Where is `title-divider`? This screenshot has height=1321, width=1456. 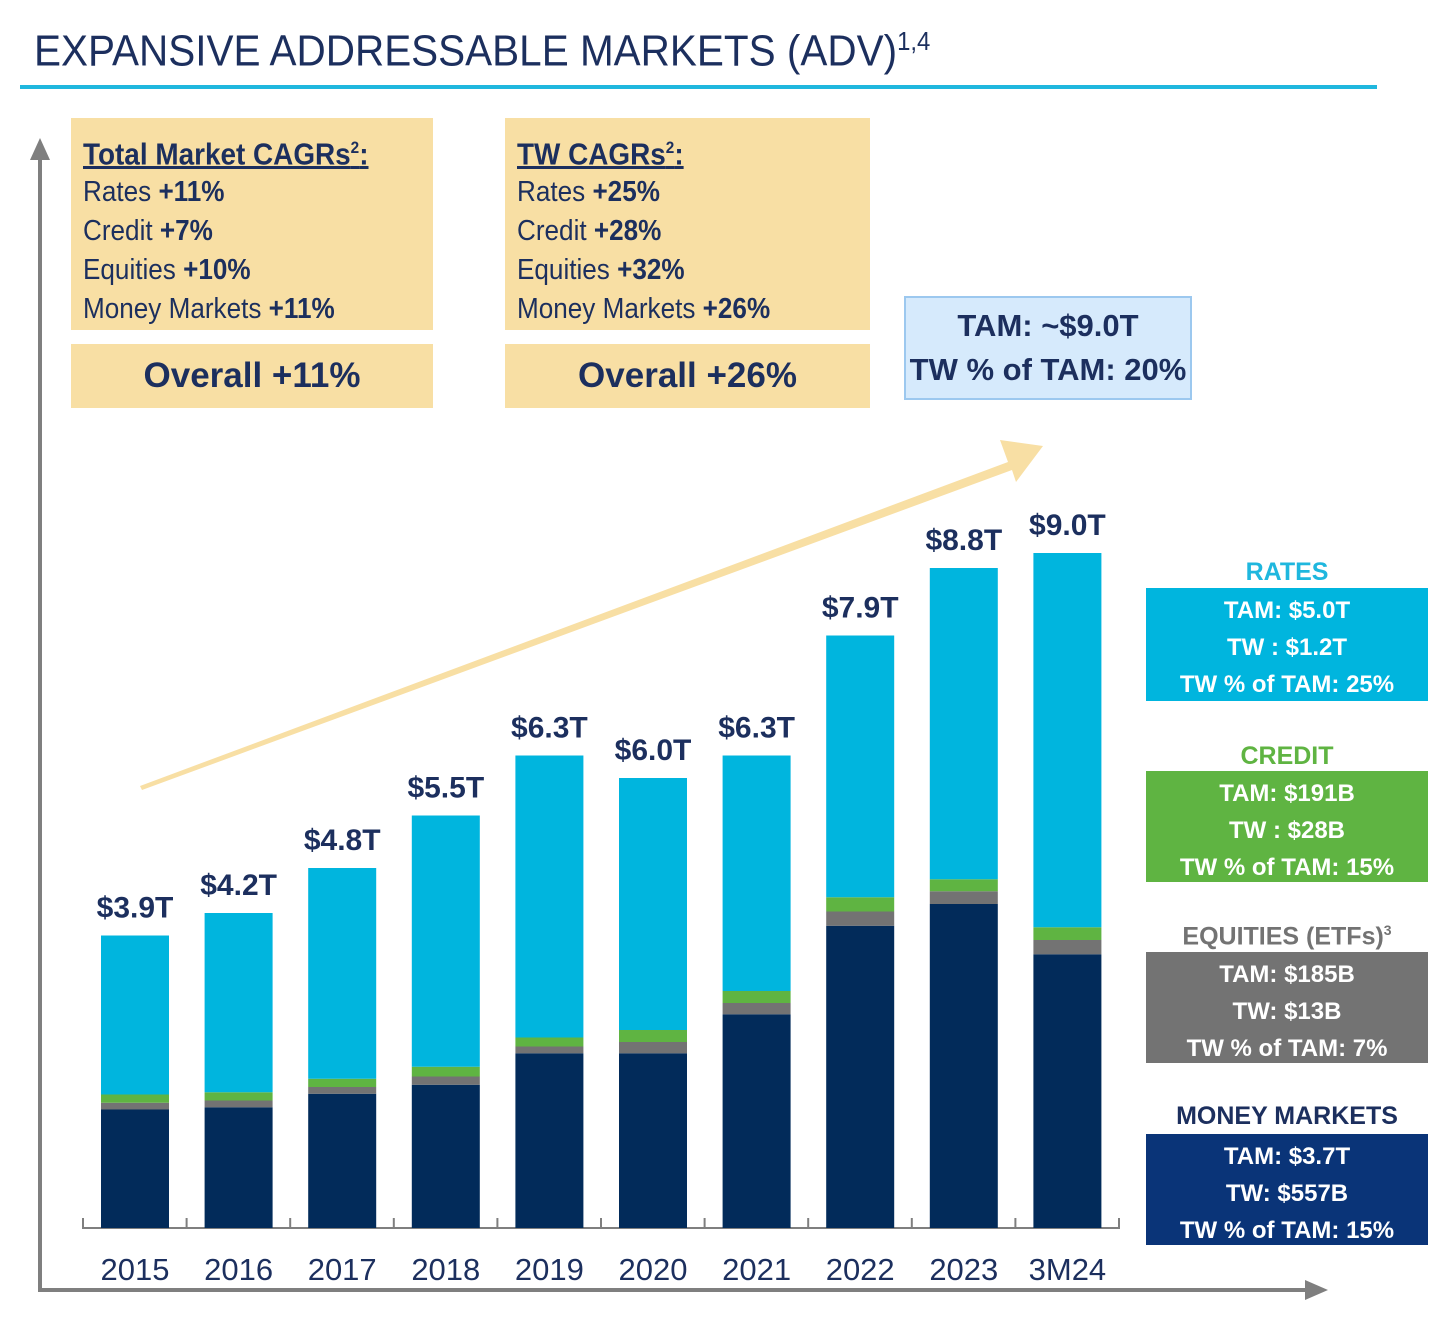 title-divider is located at coordinates (698, 87).